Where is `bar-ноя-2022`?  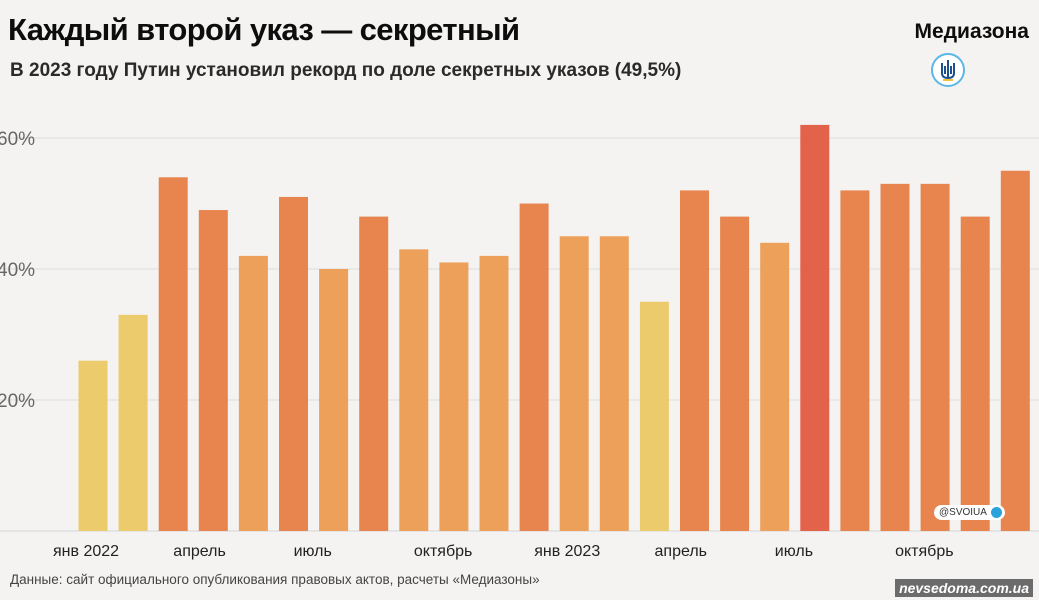
bar-ноя-2022 is located at coordinates (494, 393).